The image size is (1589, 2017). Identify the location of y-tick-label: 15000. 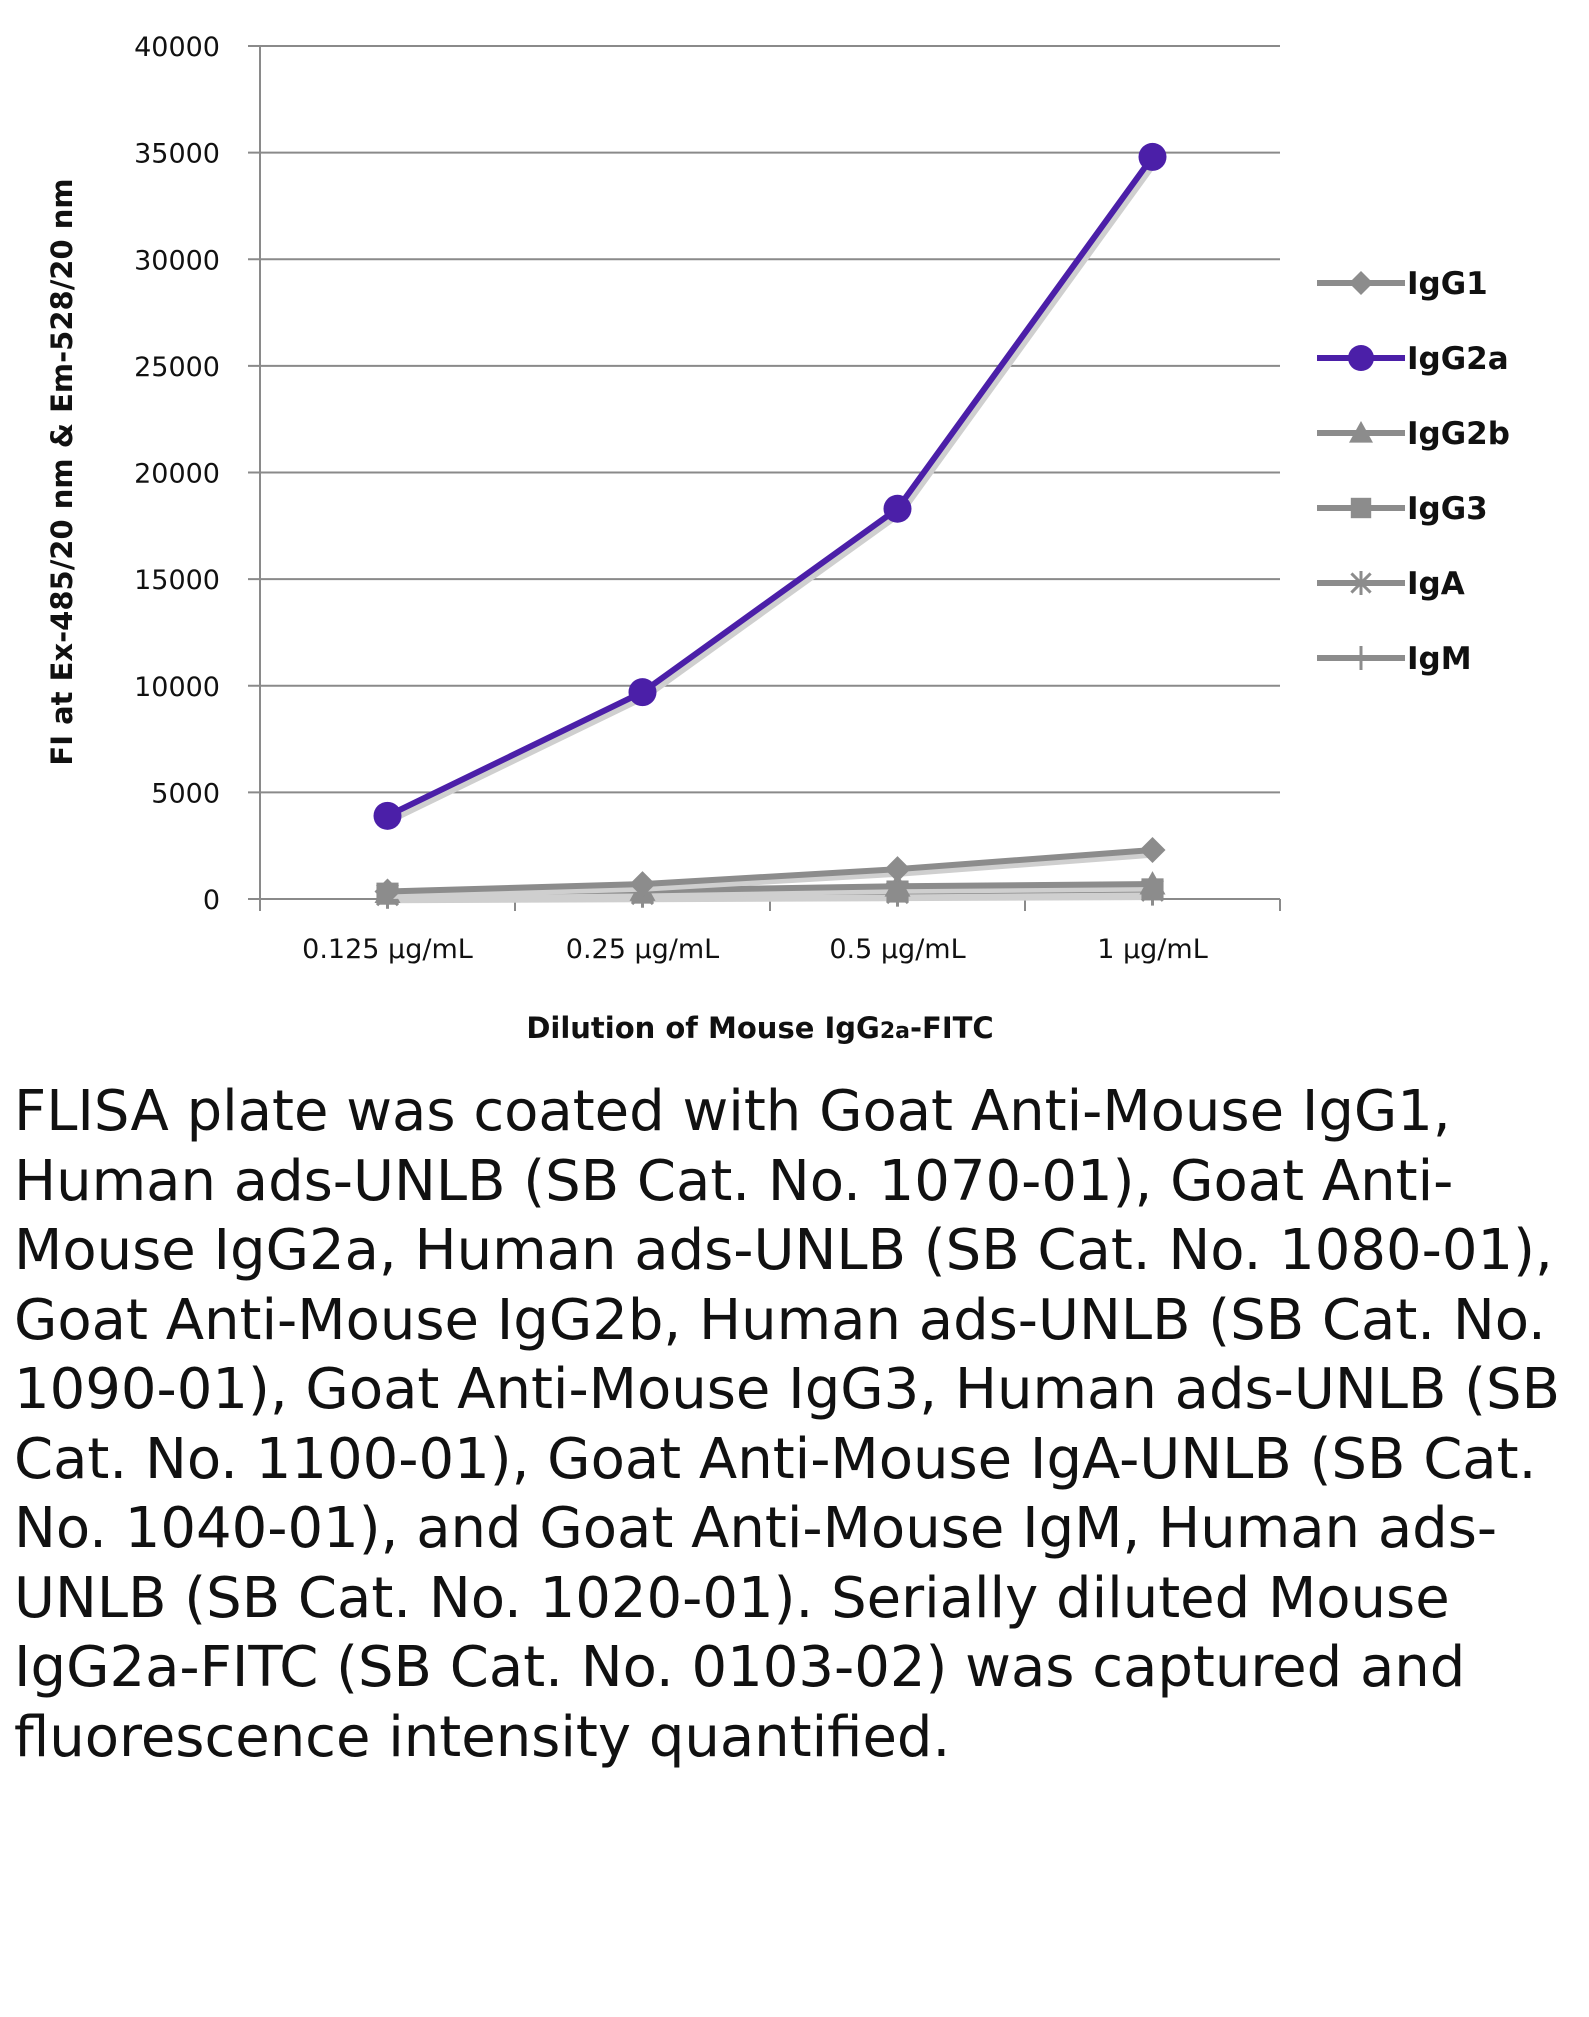
(177, 580).